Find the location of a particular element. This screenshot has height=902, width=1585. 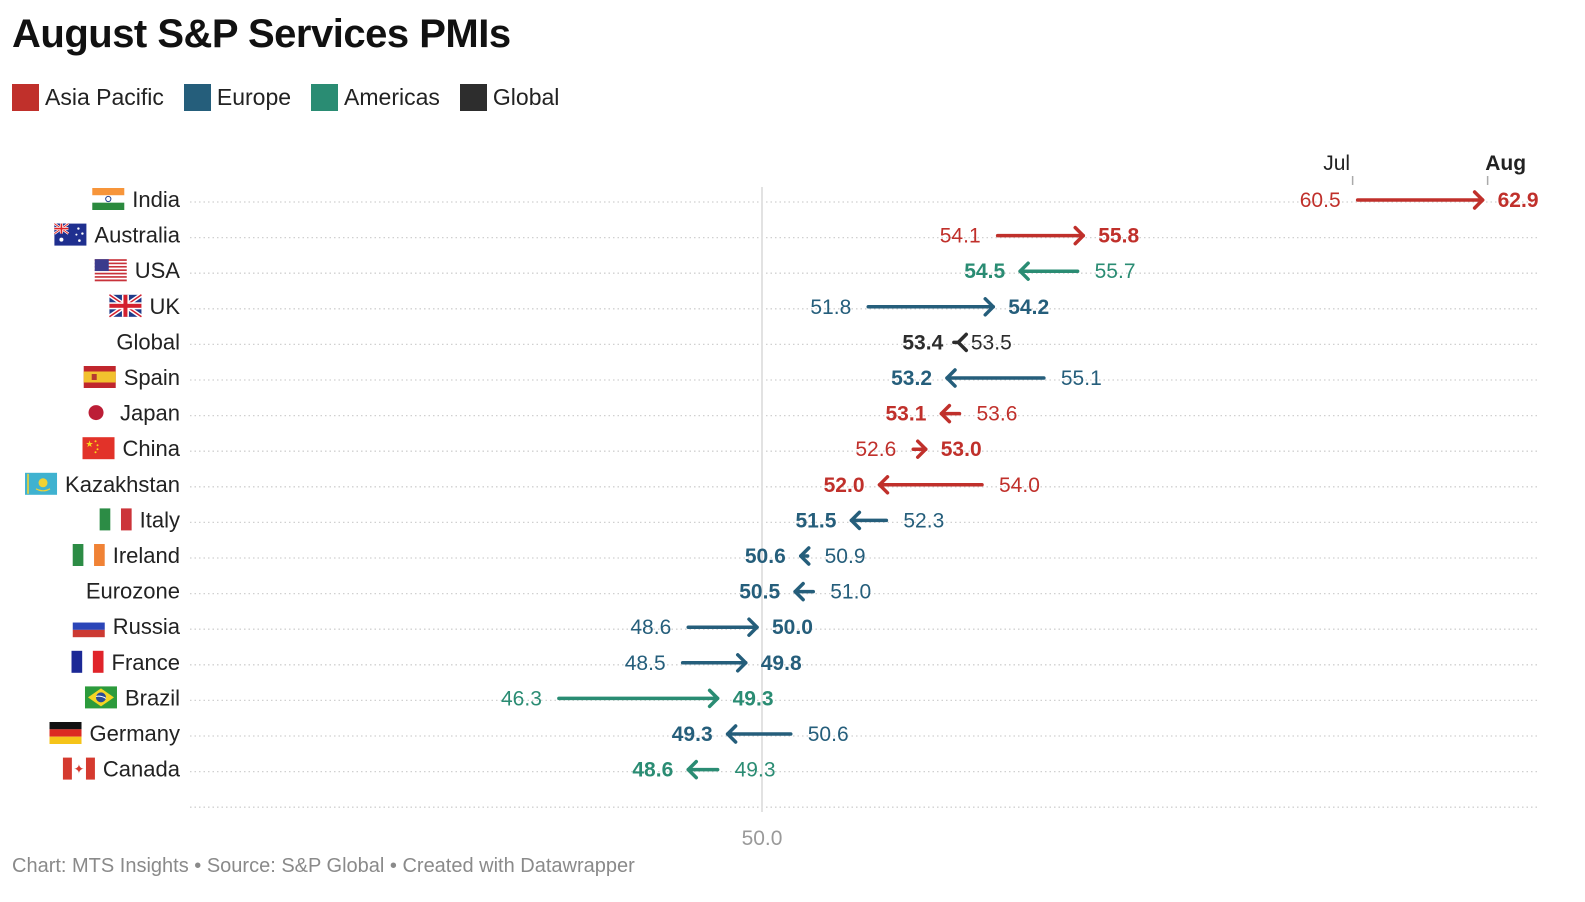

jul-value-label: 53.6 is located at coordinates (997, 414).